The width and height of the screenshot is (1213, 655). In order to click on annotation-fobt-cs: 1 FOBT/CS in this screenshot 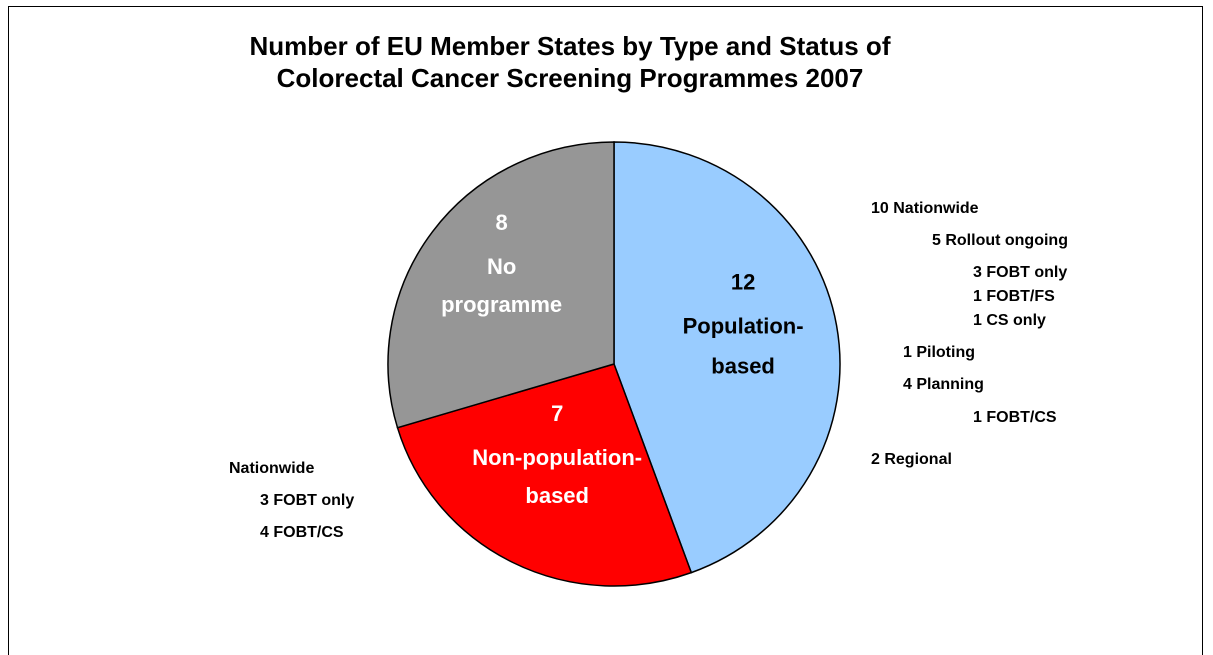, I will do `click(1015, 417)`.